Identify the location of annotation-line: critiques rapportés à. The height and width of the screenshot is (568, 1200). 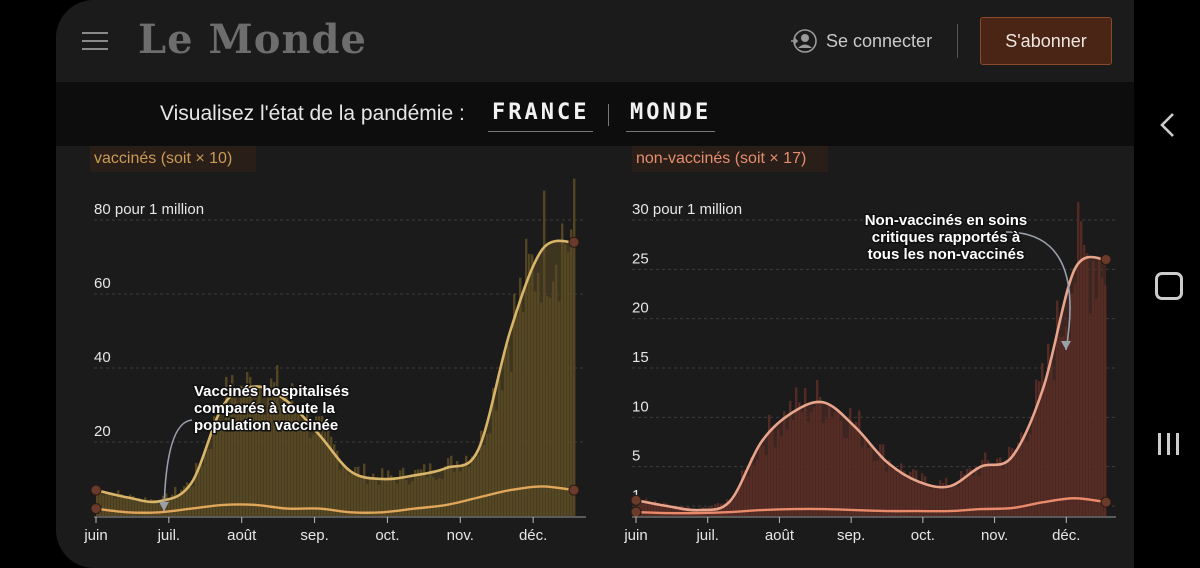
(946, 237).